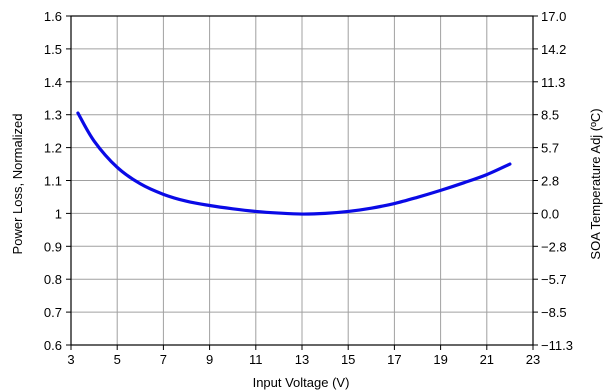 This screenshot has height=392, width=609. What do you see at coordinates (533, 359) in the screenshot?
I see `x-tick-label: 23` at bounding box center [533, 359].